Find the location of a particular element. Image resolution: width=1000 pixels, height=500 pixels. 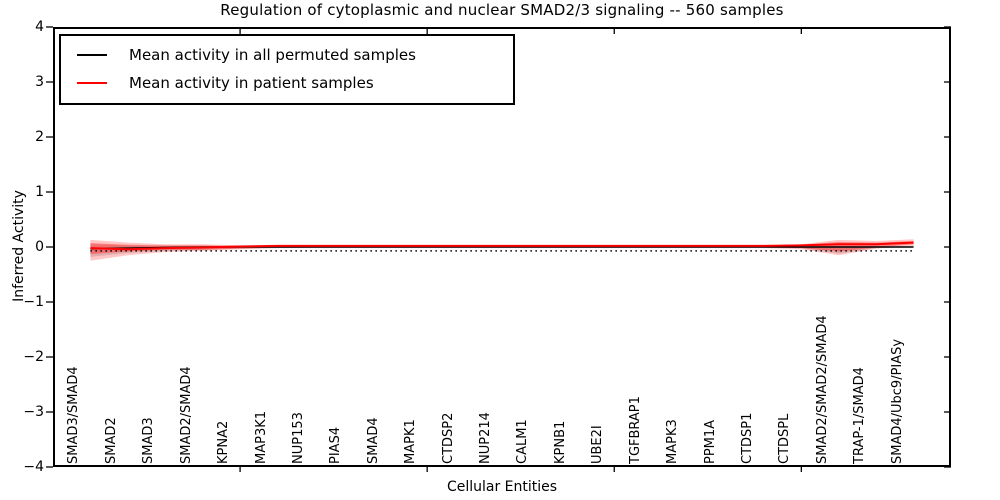

x-tick-label: PIAS4 is located at coordinates (336, 445).